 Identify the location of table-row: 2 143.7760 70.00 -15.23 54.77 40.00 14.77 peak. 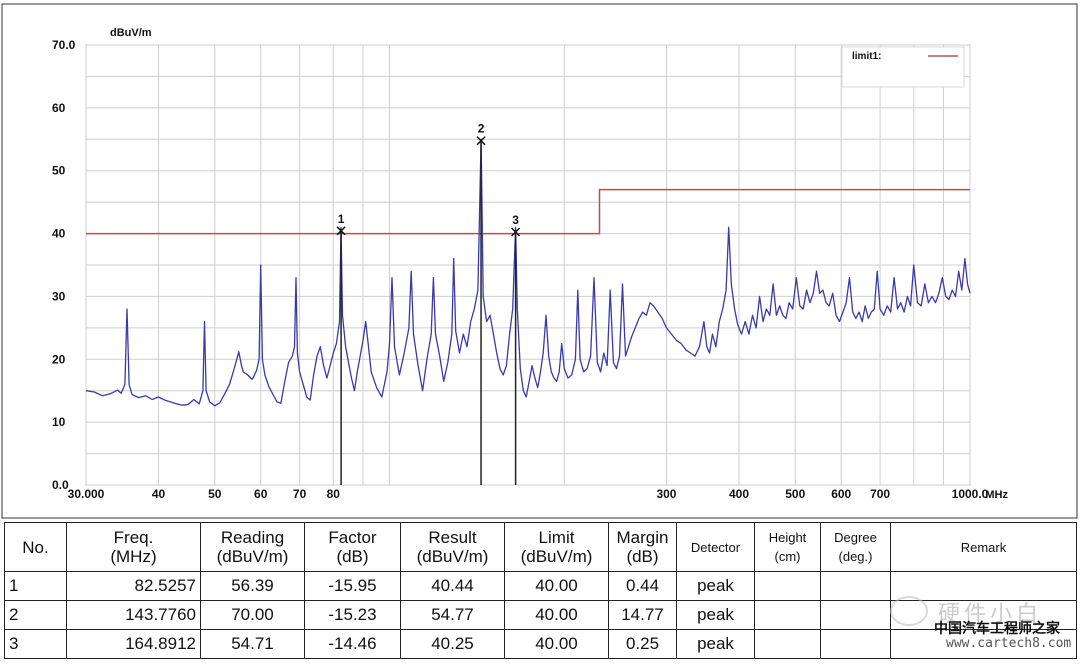
(540, 615).